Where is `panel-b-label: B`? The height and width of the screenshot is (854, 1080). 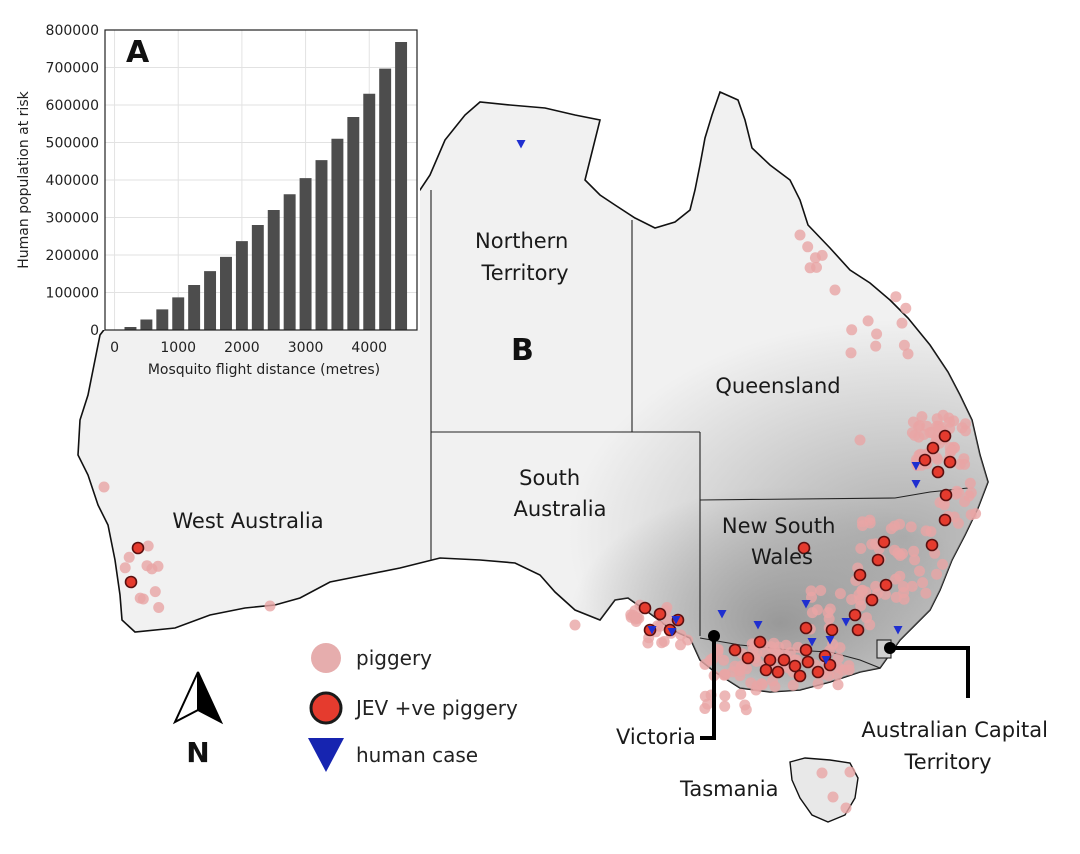 panel-b-label: B is located at coordinates (522, 350).